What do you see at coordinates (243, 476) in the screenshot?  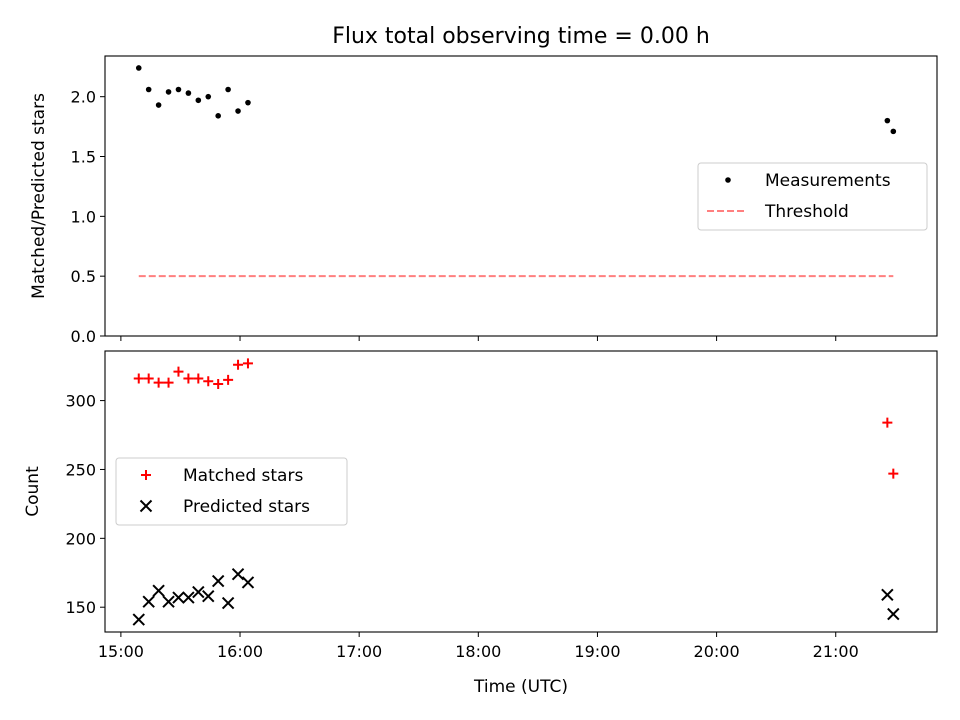 I see `legend-entry: Matched stars` at bounding box center [243, 476].